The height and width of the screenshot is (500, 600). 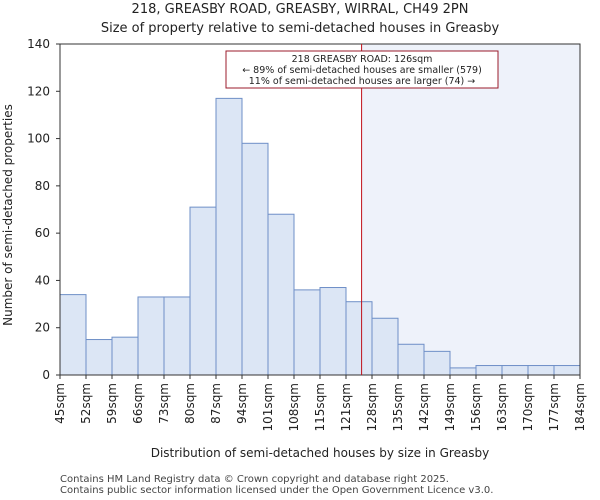 What do you see at coordinates (138, 403) in the screenshot?
I see `x-tick-label: 66sqm` at bounding box center [138, 403].